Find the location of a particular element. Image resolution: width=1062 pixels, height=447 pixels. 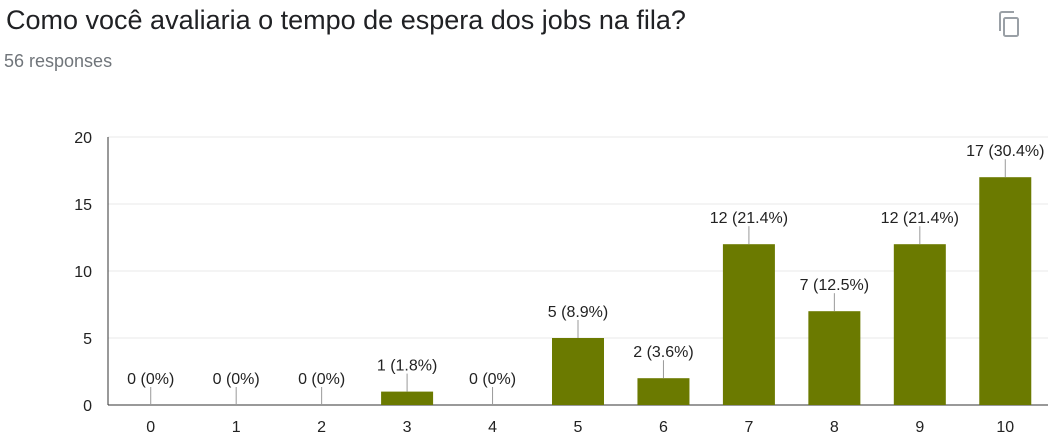

data-label: 5 (8.9%) is located at coordinates (578, 312).